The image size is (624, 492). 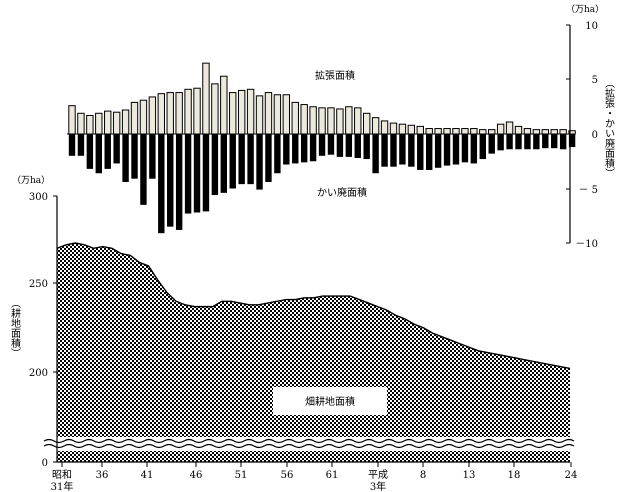 What do you see at coordinates (582, 135) in the screenshot?
I see `right-axis-ticks: 10 5 0 － 5 －10` at bounding box center [582, 135].